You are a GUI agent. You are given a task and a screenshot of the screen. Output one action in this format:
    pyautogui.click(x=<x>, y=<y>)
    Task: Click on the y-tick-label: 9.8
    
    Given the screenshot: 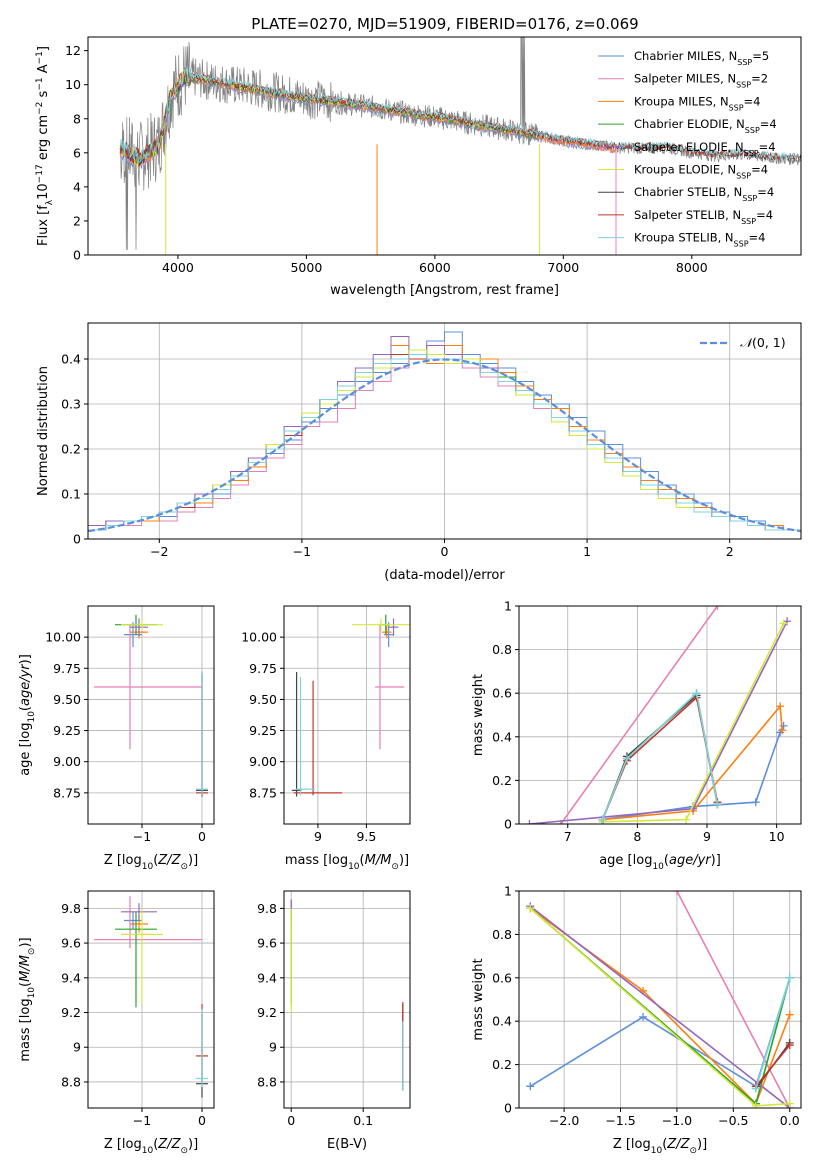 What is the action you would take?
    pyautogui.click(x=71, y=908)
    